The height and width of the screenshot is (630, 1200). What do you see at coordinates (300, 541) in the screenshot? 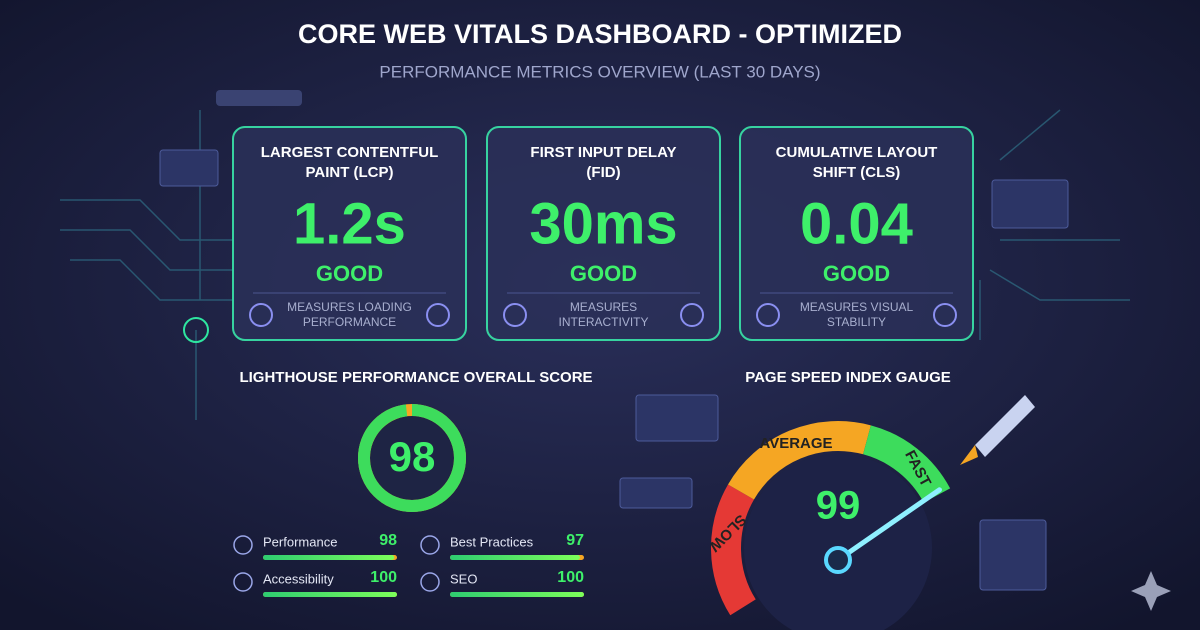
I see `category-label: Performance` at bounding box center [300, 541].